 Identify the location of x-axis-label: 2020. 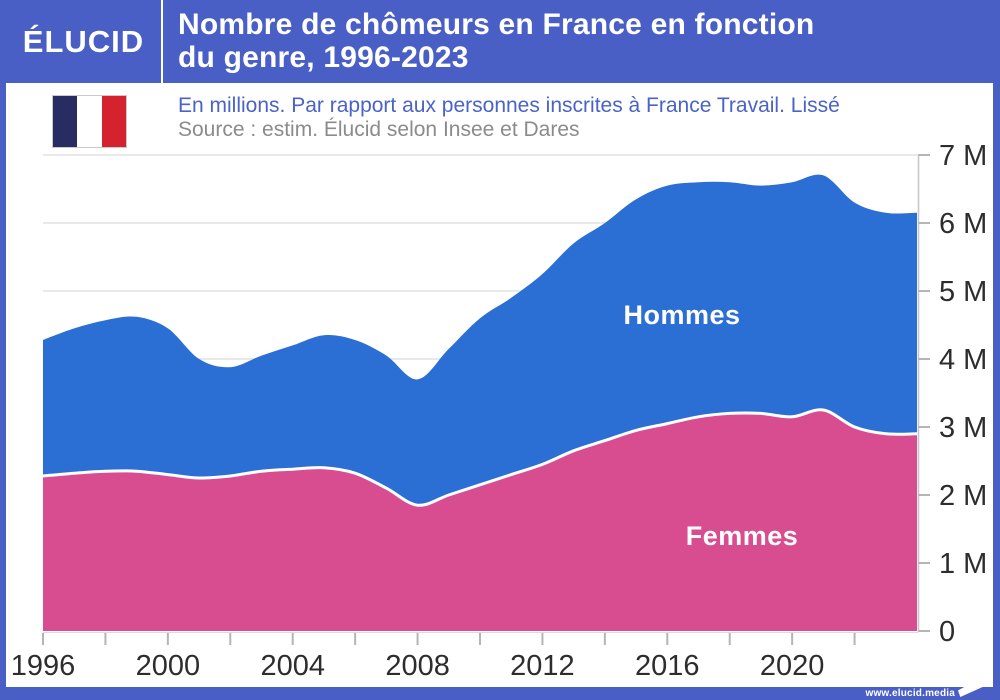
(792, 666).